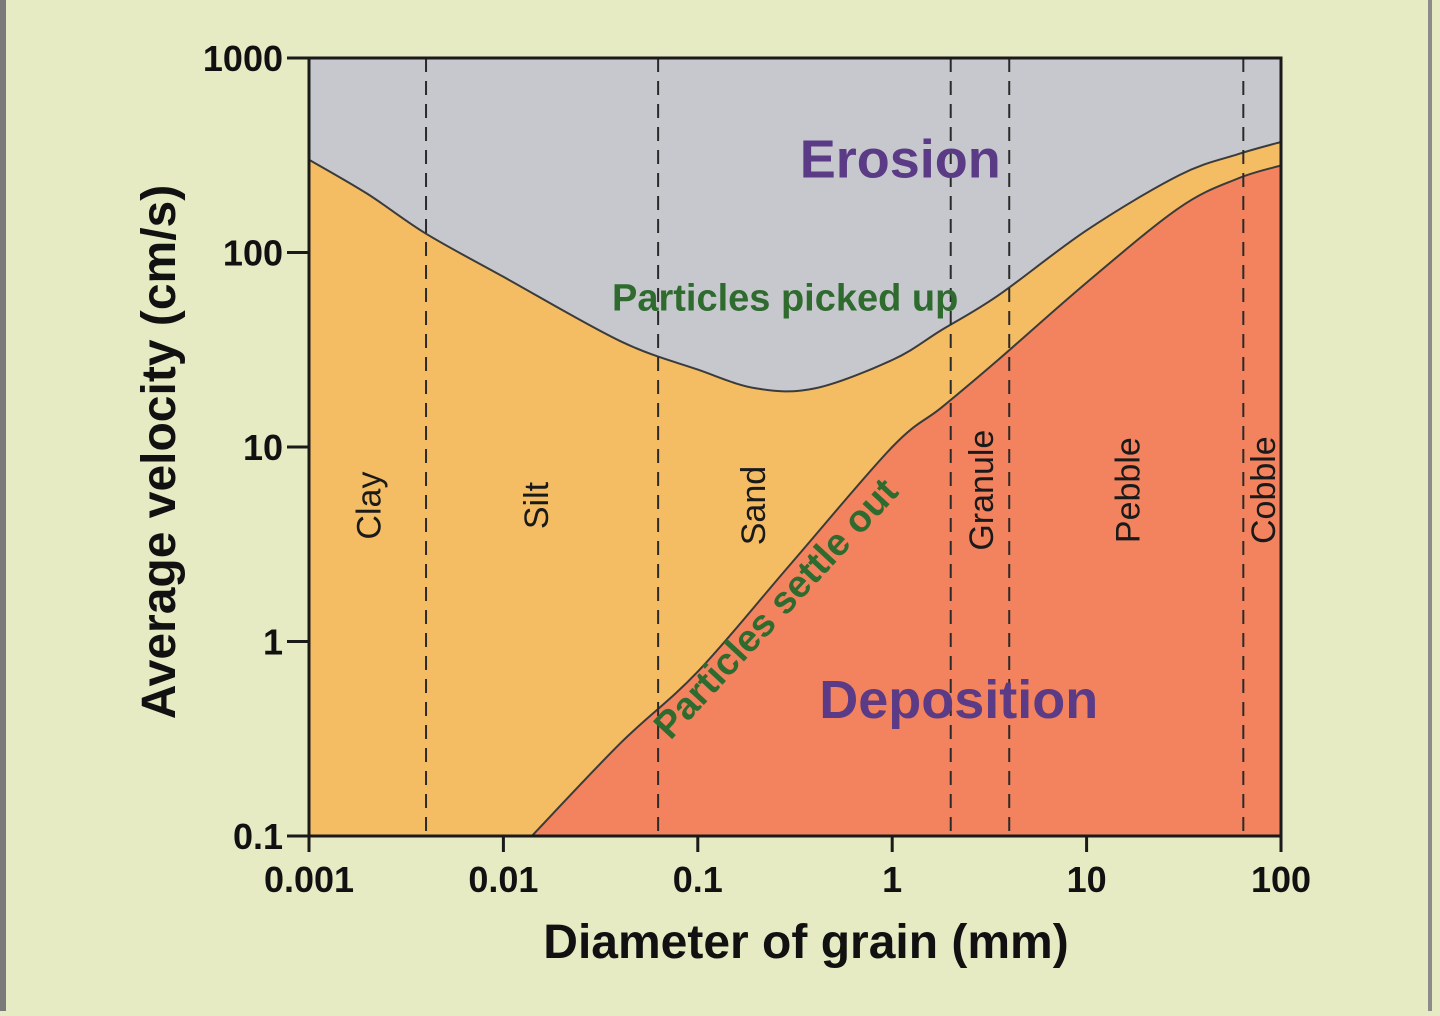 The image size is (1440, 1016). I want to click on y-tick-label: 0.1, so click(258, 836).